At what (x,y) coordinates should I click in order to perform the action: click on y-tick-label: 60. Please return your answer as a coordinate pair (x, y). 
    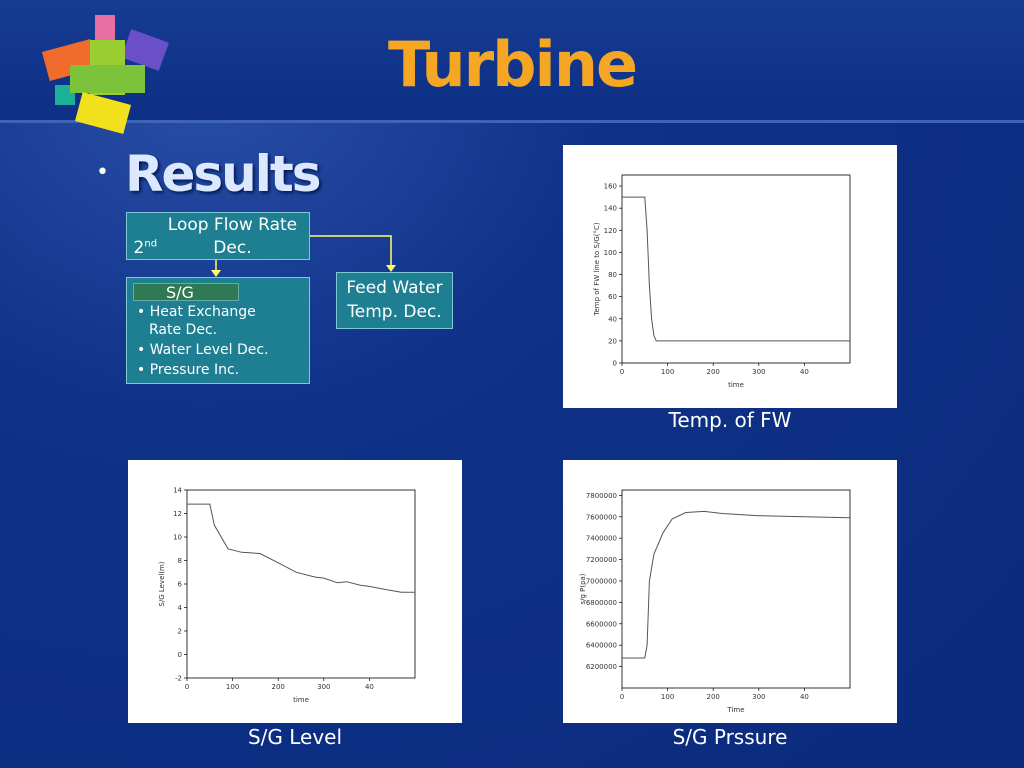
    Looking at the image, I should click on (612, 297).